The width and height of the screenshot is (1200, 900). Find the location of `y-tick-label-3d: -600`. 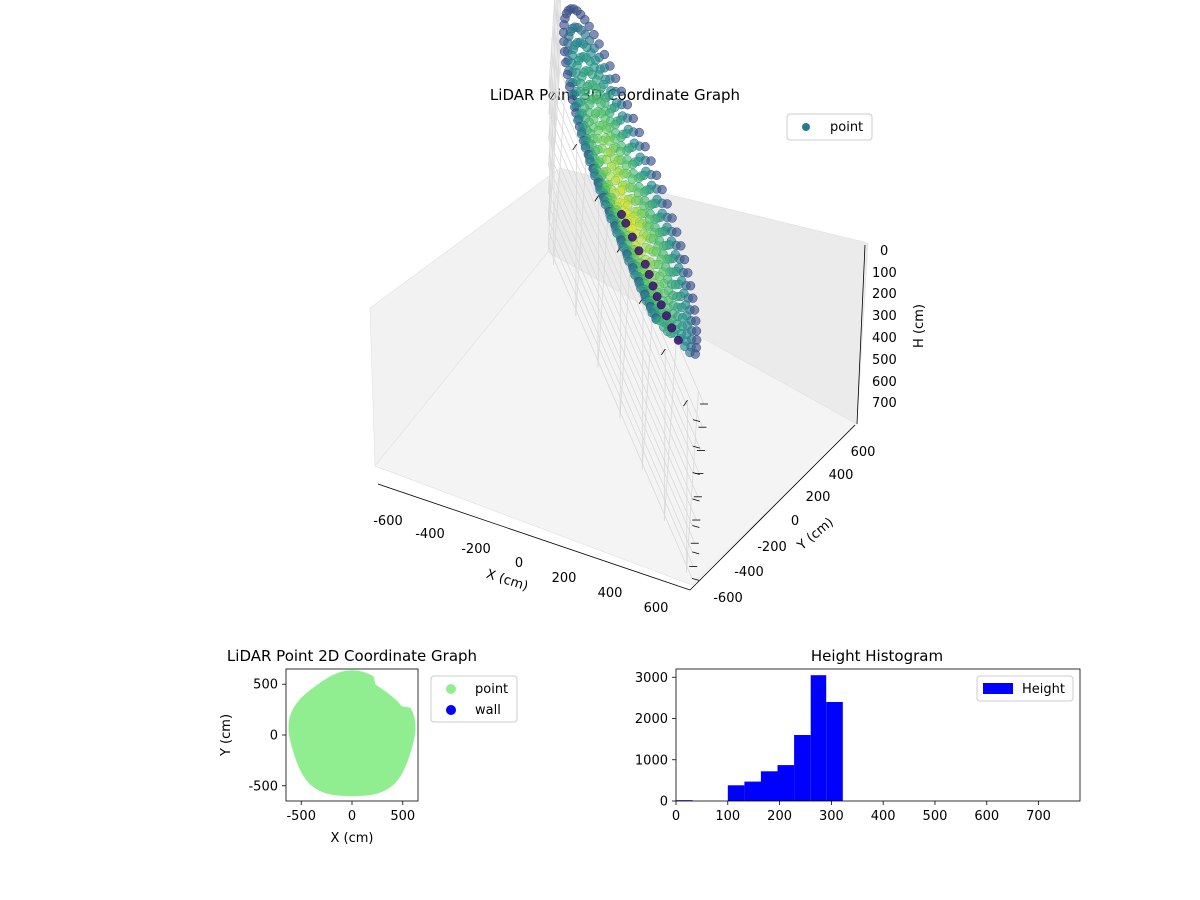

y-tick-label-3d: -600 is located at coordinates (728, 598).